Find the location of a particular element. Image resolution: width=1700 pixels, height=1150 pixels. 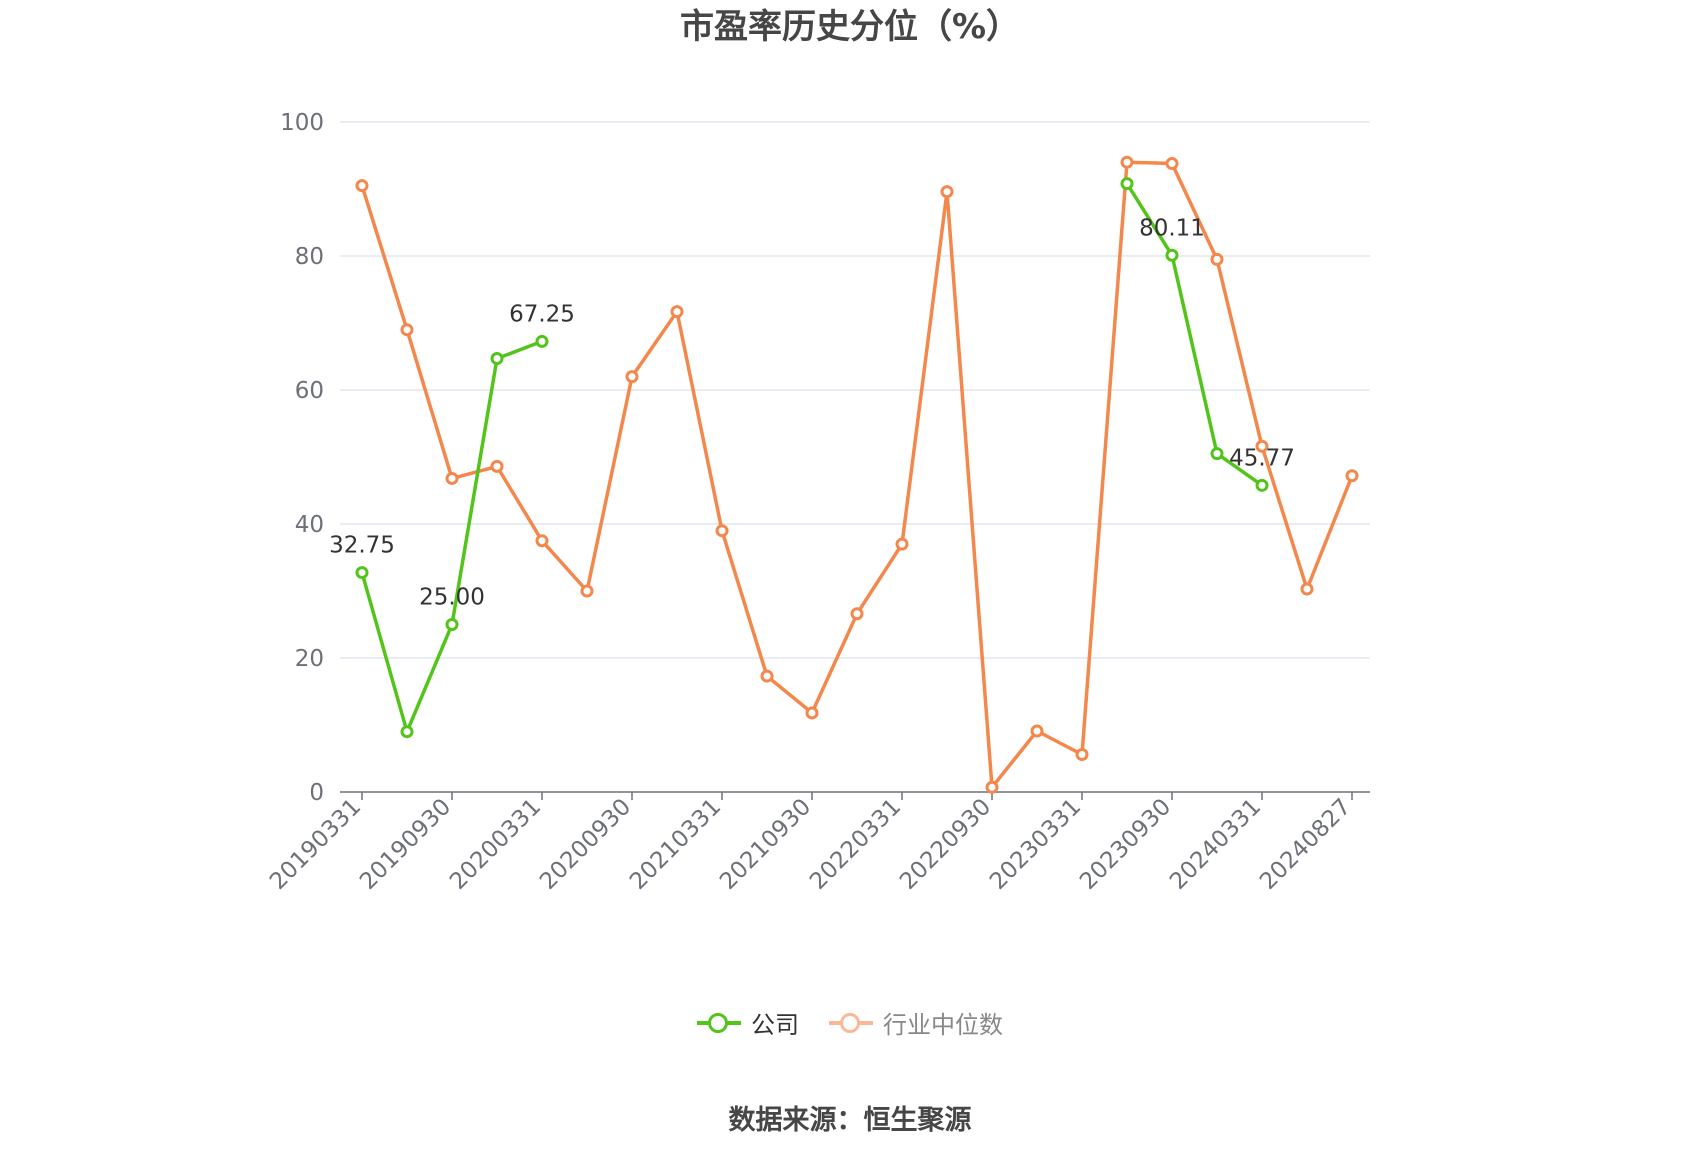

x-tick-label: 20220331 is located at coordinates (855, 844).